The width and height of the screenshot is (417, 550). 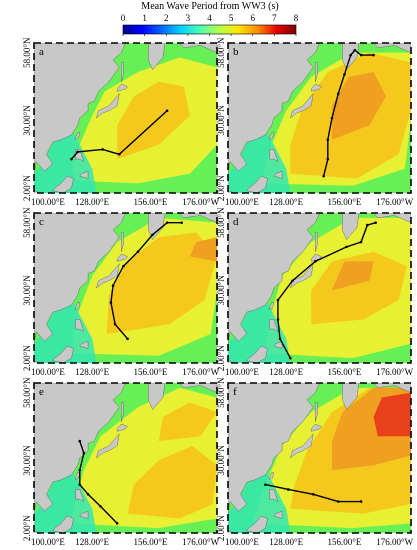 I want to click on colorbar-tick-label: 5, so click(x=231, y=18).